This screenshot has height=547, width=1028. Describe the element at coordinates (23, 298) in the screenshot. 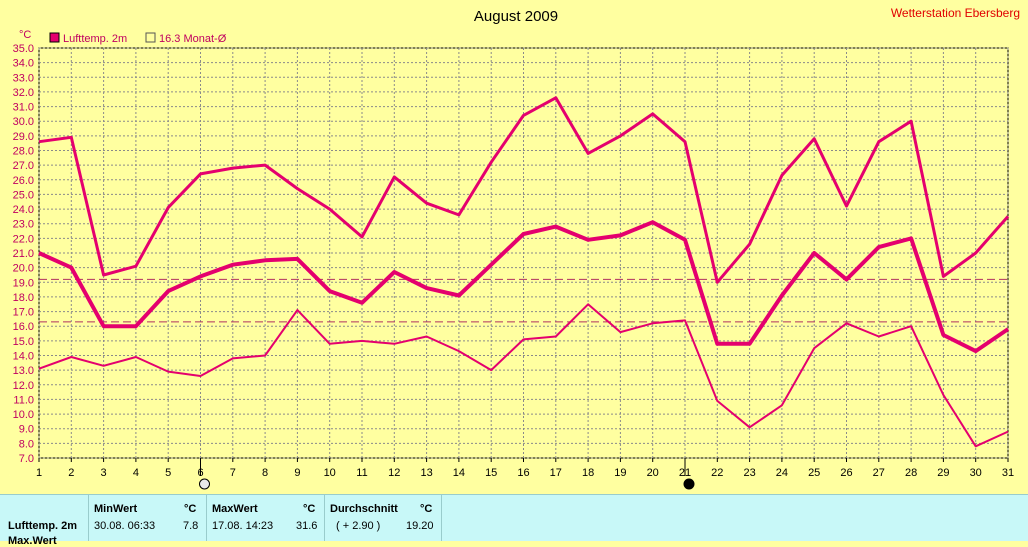

I see `y-tick-label: 18.0` at that location.